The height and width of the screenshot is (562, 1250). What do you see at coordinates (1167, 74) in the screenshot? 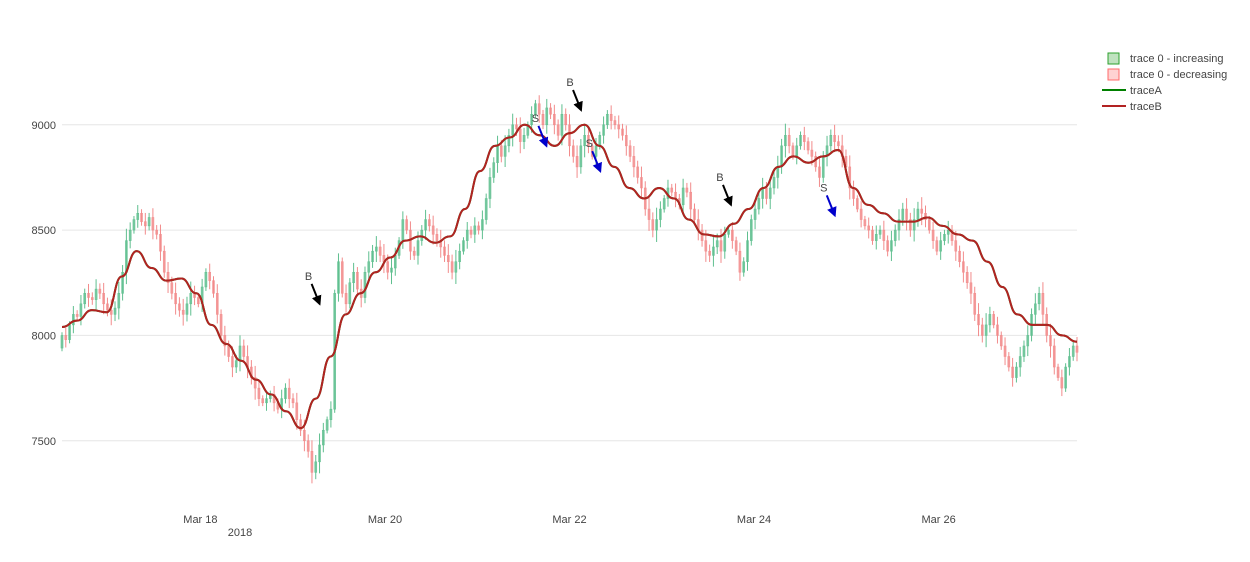
I see `legend-item: trace 0 - decreasing` at bounding box center [1167, 74].